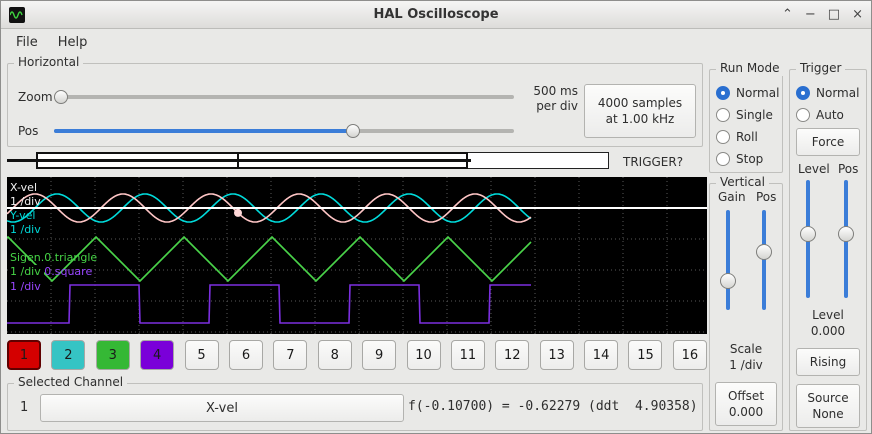 This screenshot has height=434, width=872. I want to click on channel-value-readout: f(-0.10700) = -0.62279 (ddt 4.90358), so click(553, 406).